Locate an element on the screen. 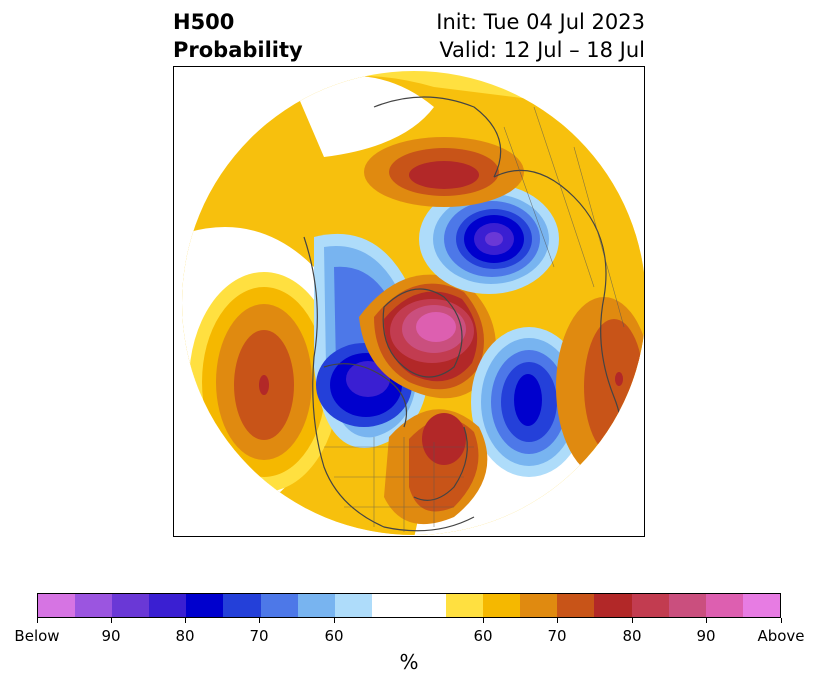 This screenshot has width=819, height=686. colorbar is located at coordinates (409, 605).